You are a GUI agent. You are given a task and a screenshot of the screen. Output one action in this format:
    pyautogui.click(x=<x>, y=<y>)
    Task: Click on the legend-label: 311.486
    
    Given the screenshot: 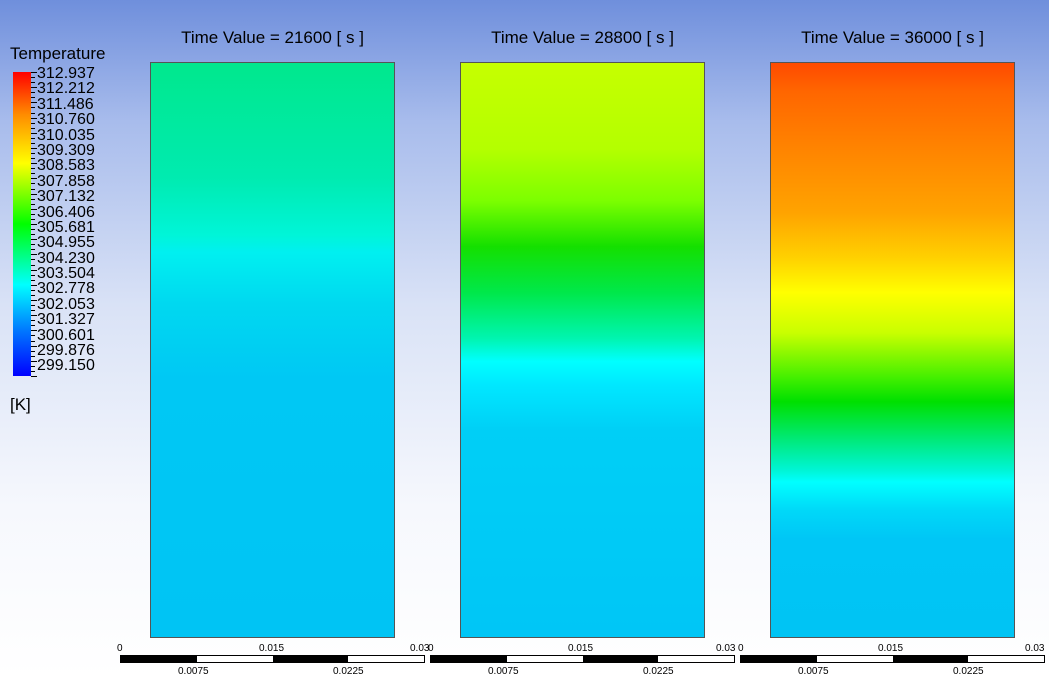 What is the action you would take?
    pyautogui.click(x=65, y=104)
    